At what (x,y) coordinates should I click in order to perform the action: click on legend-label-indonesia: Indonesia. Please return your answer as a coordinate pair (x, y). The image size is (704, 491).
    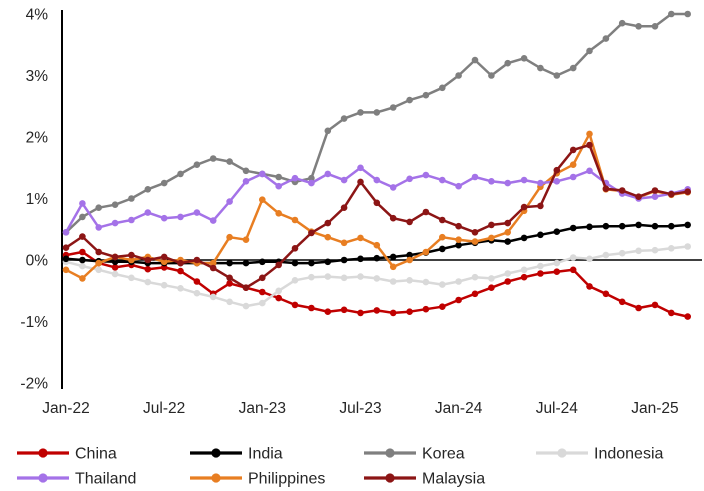
    Looking at the image, I should click on (628, 454).